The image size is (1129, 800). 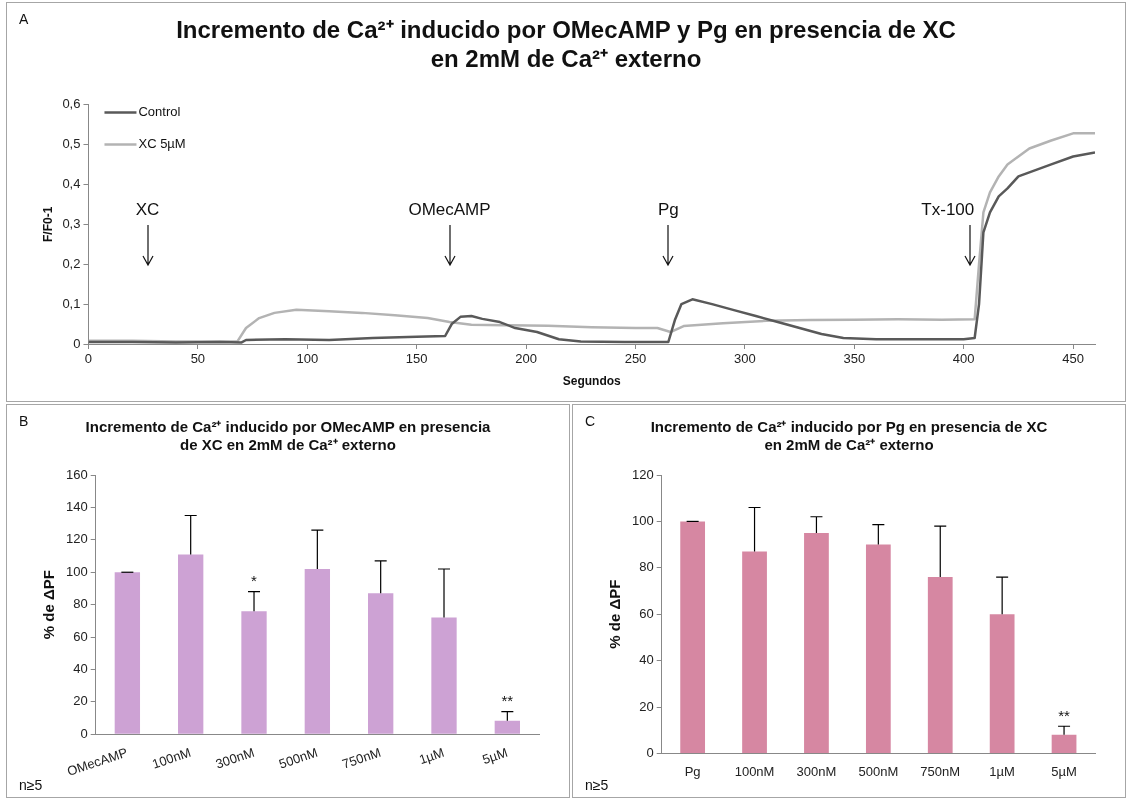 What do you see at coordinates (288, 436) in the screenshot?
I see `chart-title: Incremento de Ca²⁺ inducido por OMecAMP en presencia de XC en 2mM de Ca²⁺ externo` at bounding box center [288, 436].